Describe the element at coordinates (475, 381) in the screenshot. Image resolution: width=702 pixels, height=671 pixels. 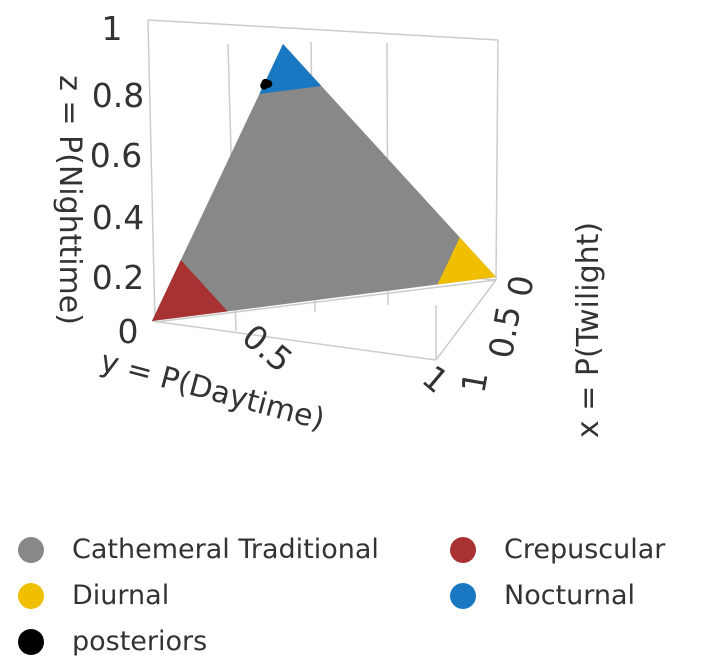
I see `x-tick-label: 1` at that location.